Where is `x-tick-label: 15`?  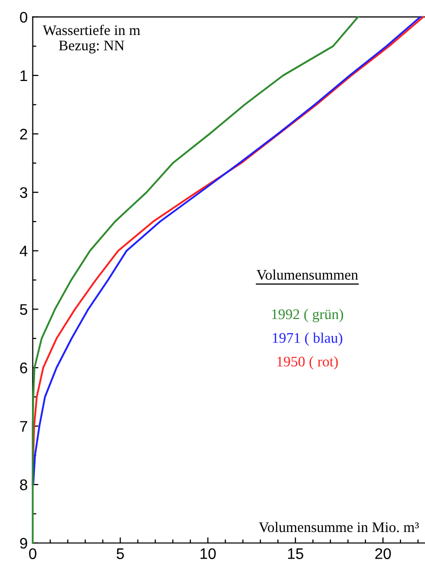
x-tick-label: 15 is located at coordinates (296, 554).